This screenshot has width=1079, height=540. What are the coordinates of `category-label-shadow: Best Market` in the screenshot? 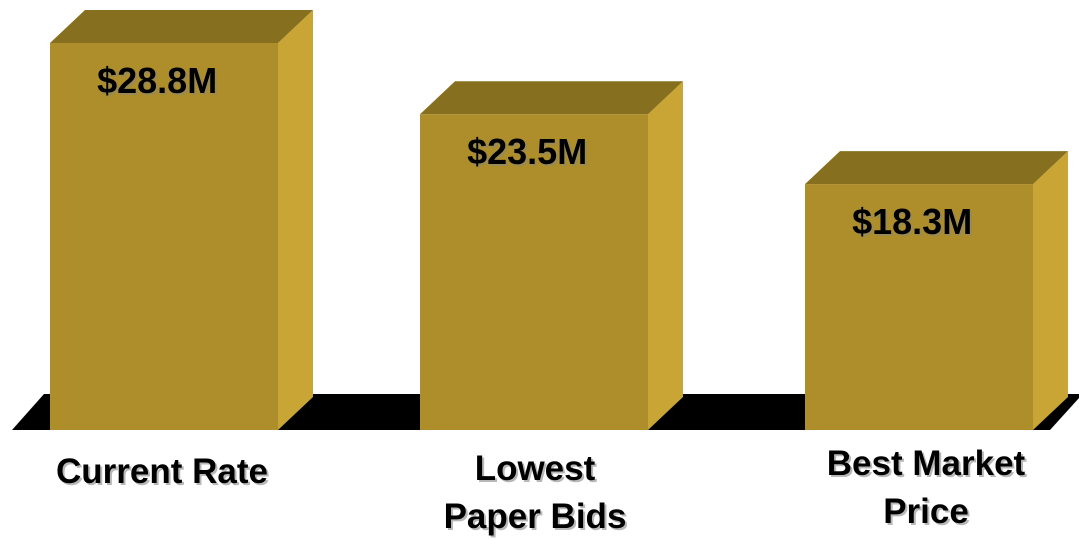 It's located at (928, 465).